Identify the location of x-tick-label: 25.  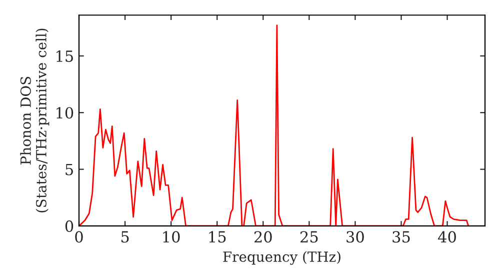
(309, 237).